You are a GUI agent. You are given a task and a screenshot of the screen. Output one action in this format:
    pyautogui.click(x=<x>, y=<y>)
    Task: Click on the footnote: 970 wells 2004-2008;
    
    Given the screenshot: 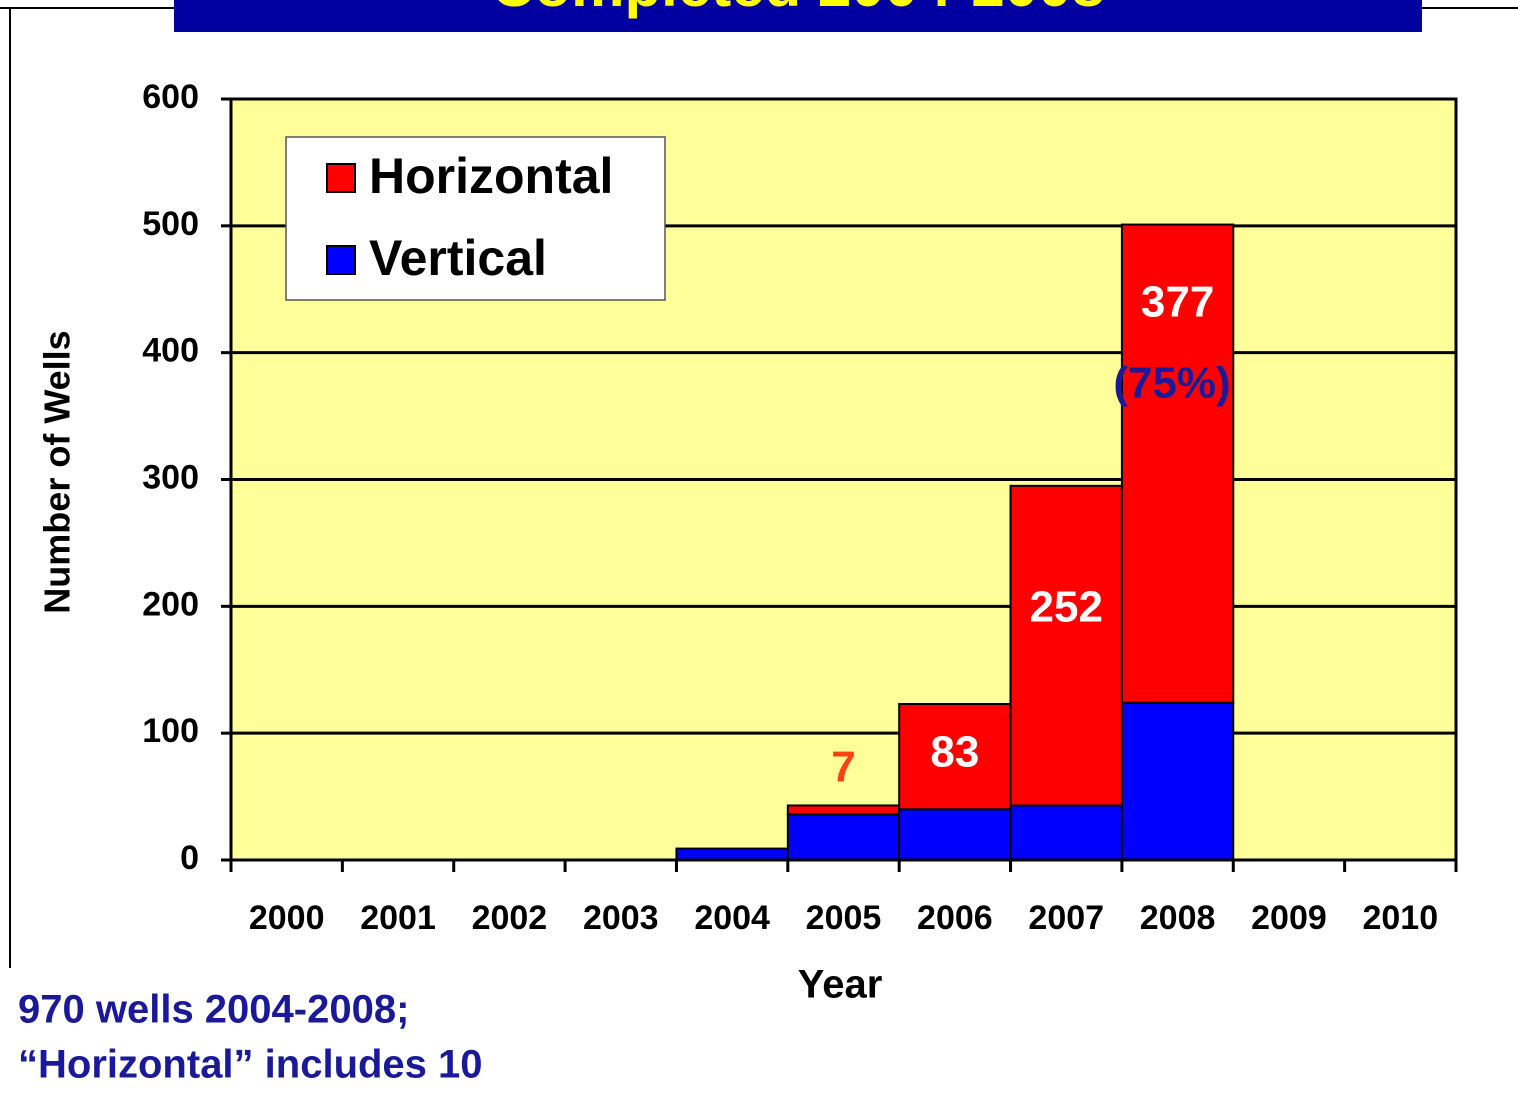 What is the action you would take?
    pyautogui.click(x=213, y=1010)
    